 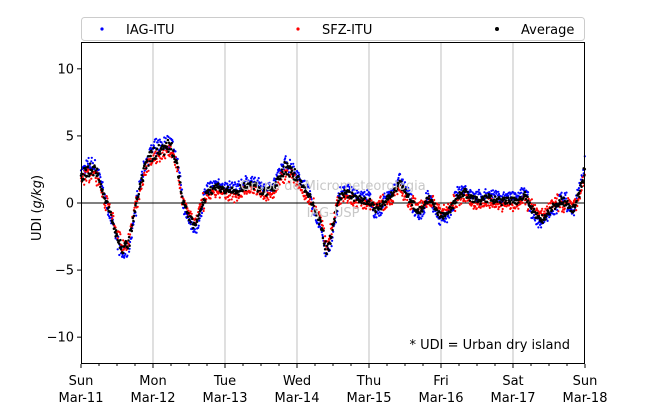 I want to click on legend-label-iag-itu: IAG-ITU, so click(x=150, y=30).